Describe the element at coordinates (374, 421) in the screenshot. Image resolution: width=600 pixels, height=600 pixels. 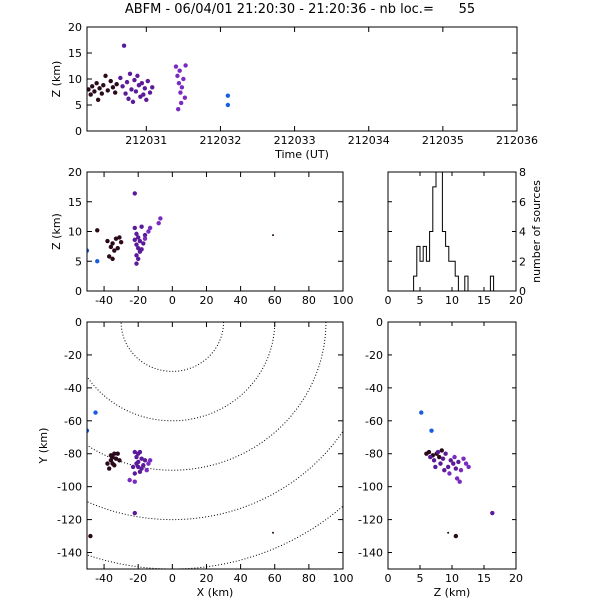
I see `y-tick-label: -60` at that location.